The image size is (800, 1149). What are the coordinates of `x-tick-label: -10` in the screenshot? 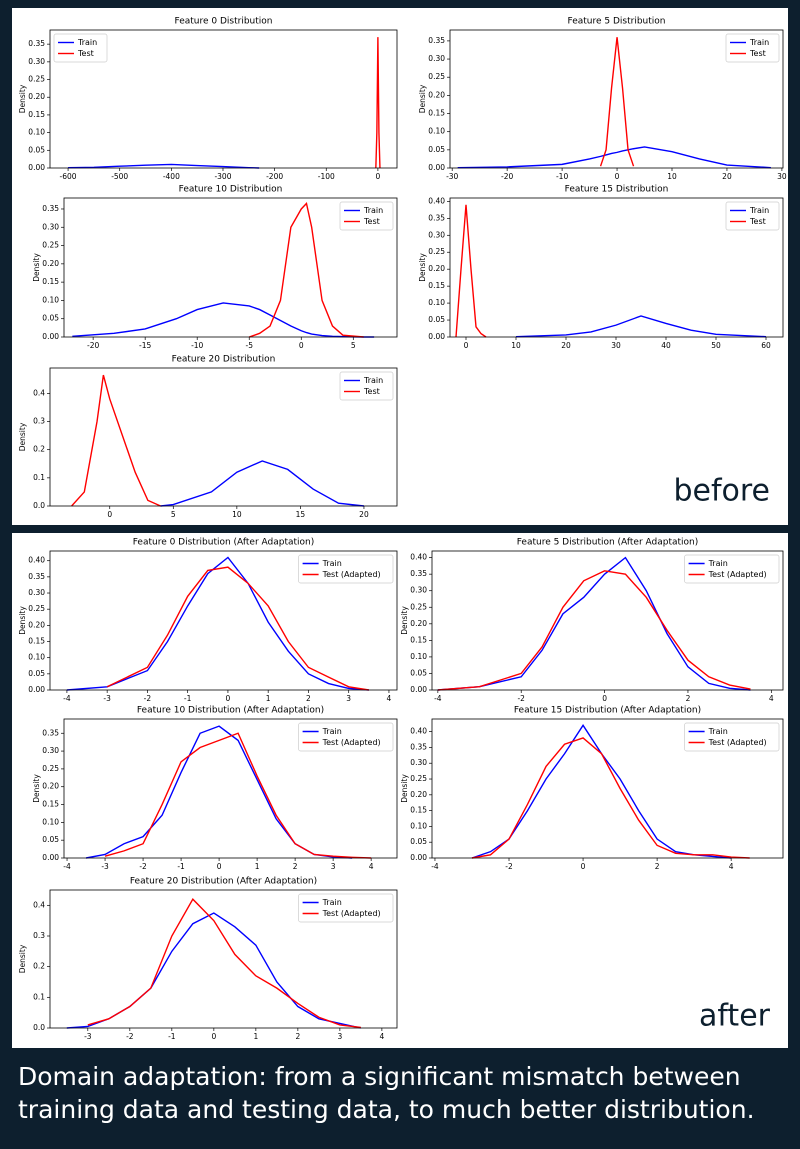 It's located at (197, 345).